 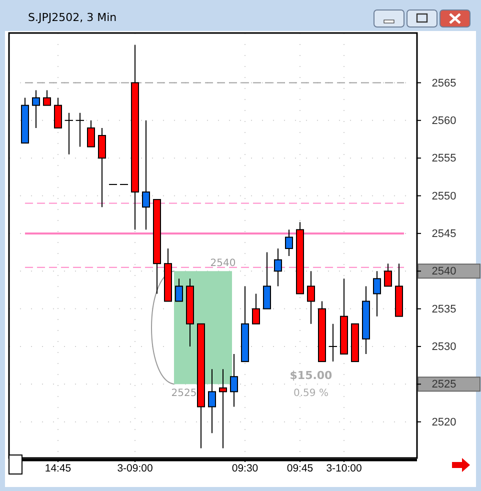 I want to click on x-tick-label: 3-10:00, so click(x=344, y=468).